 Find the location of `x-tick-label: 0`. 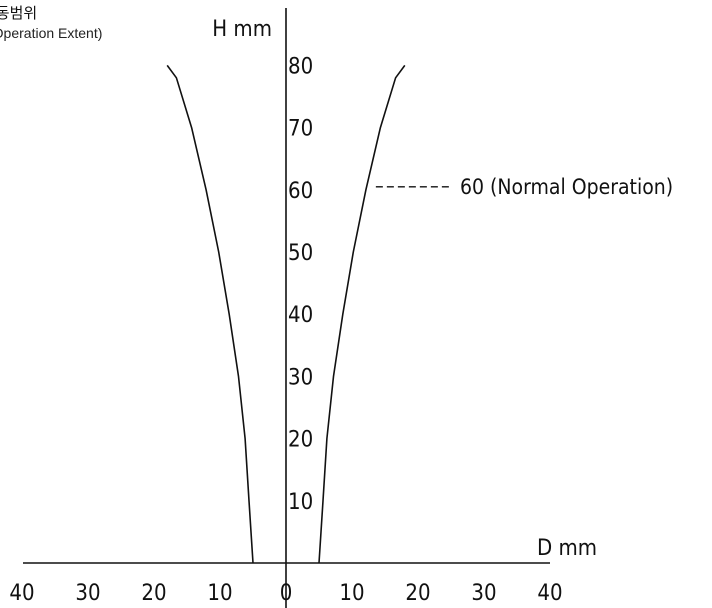

x-tick-label: 0 is located at coordinates (286, 593).